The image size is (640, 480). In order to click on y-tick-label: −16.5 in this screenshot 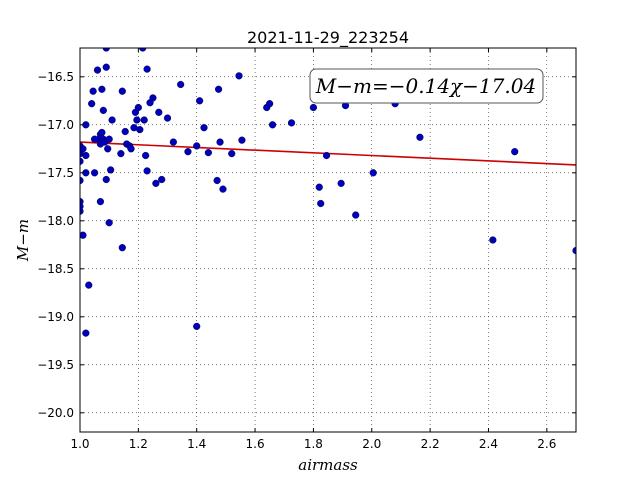, I will do `click(55, 77)`.